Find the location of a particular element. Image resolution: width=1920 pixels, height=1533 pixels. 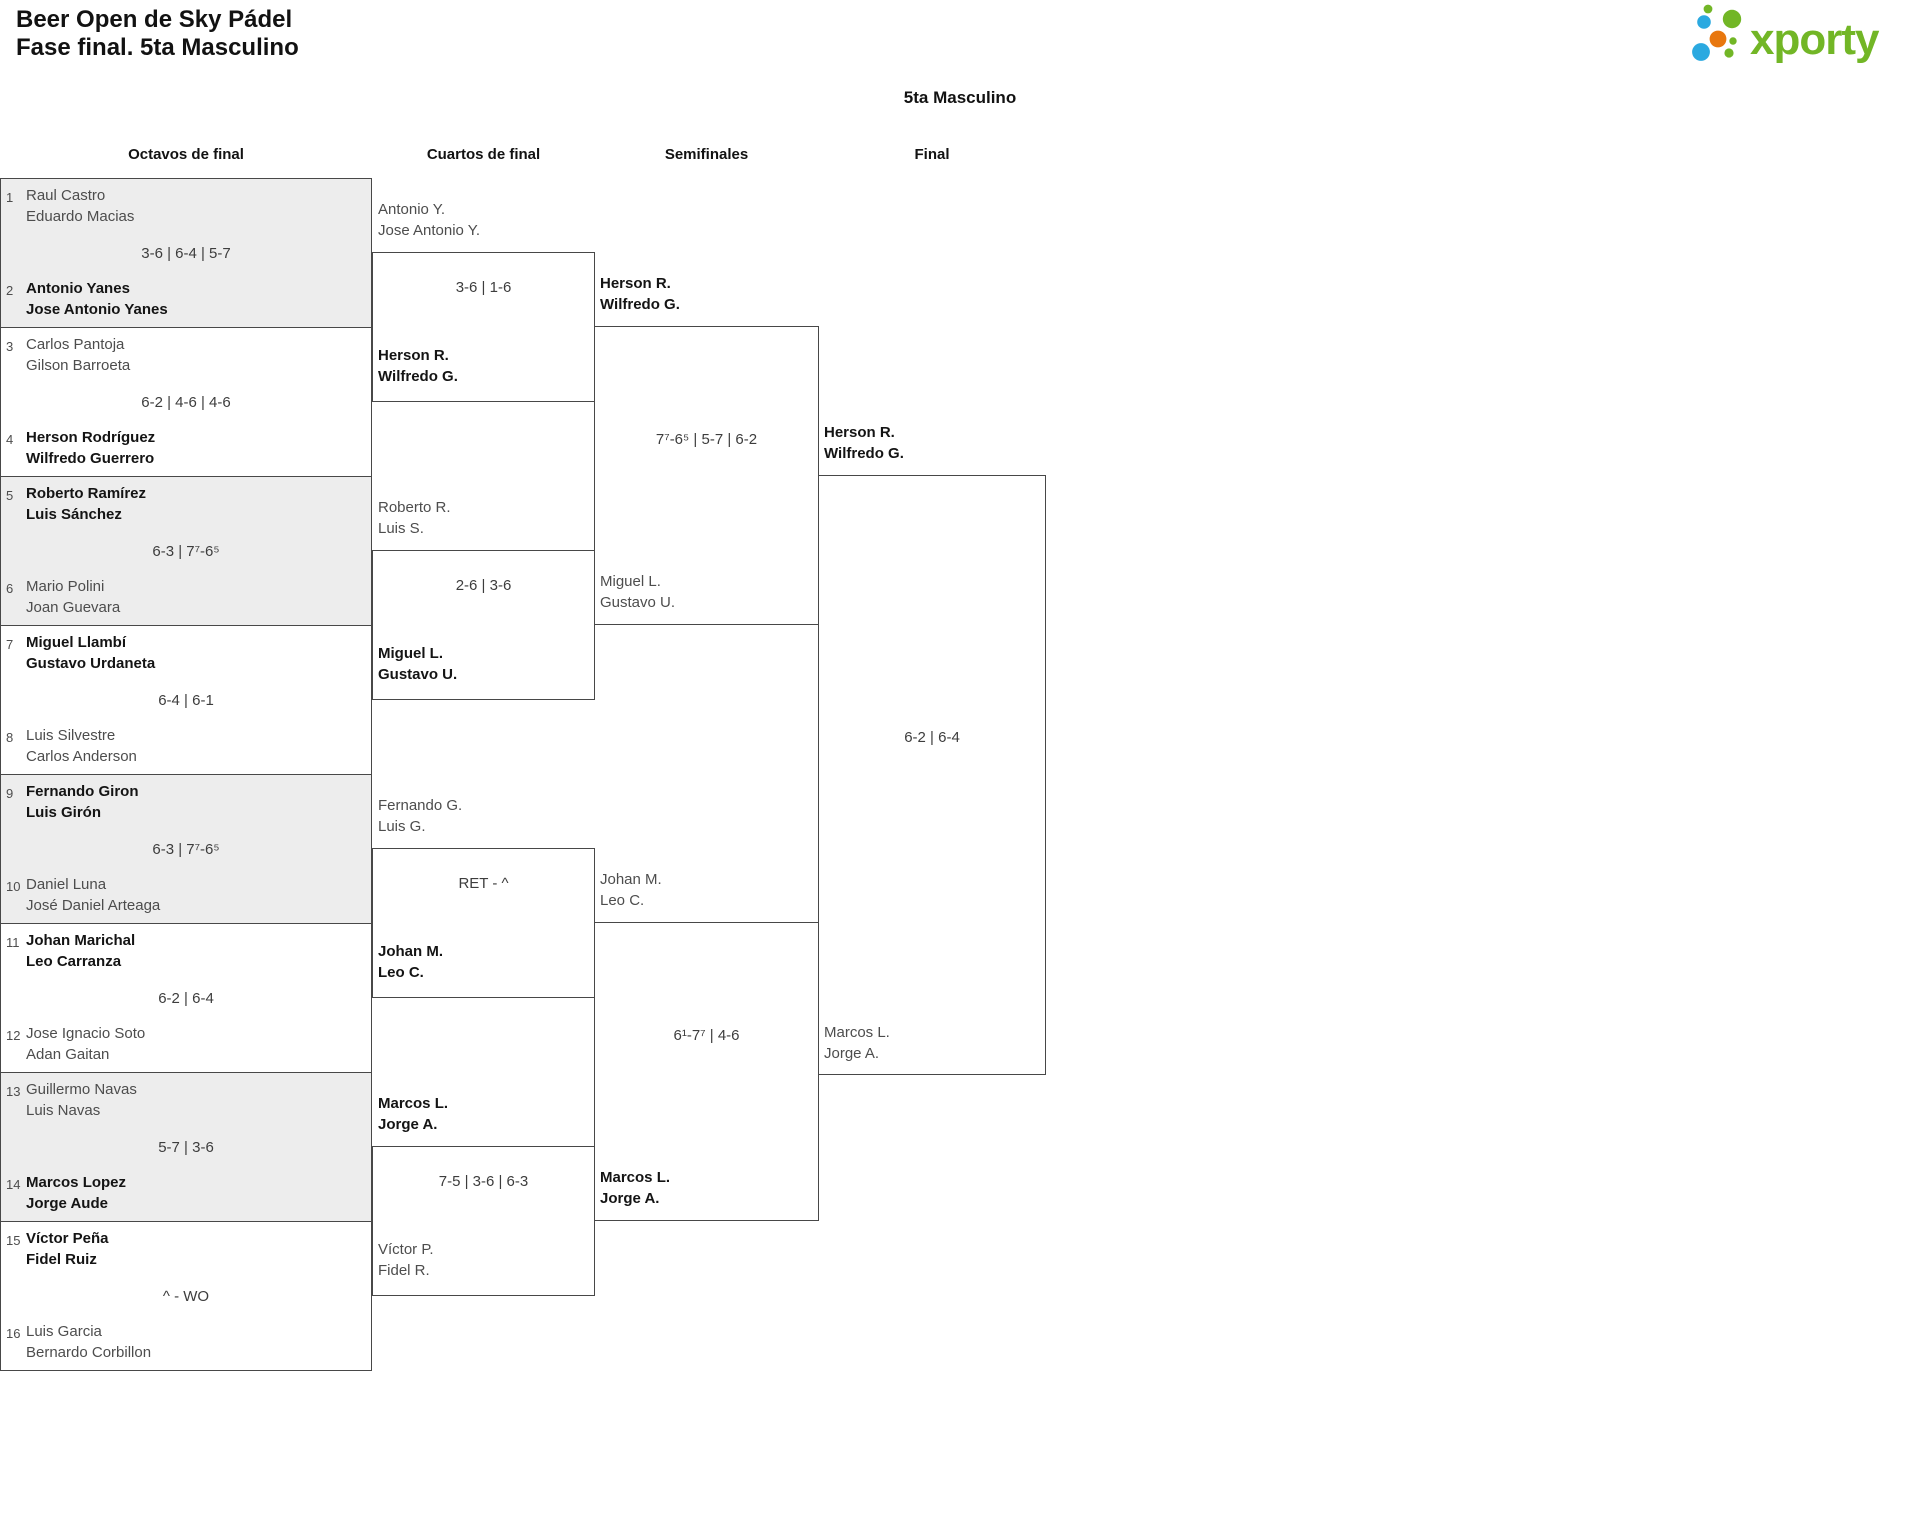

match-score: 2-6 | 3-6 is located at coordinates (483, 585).